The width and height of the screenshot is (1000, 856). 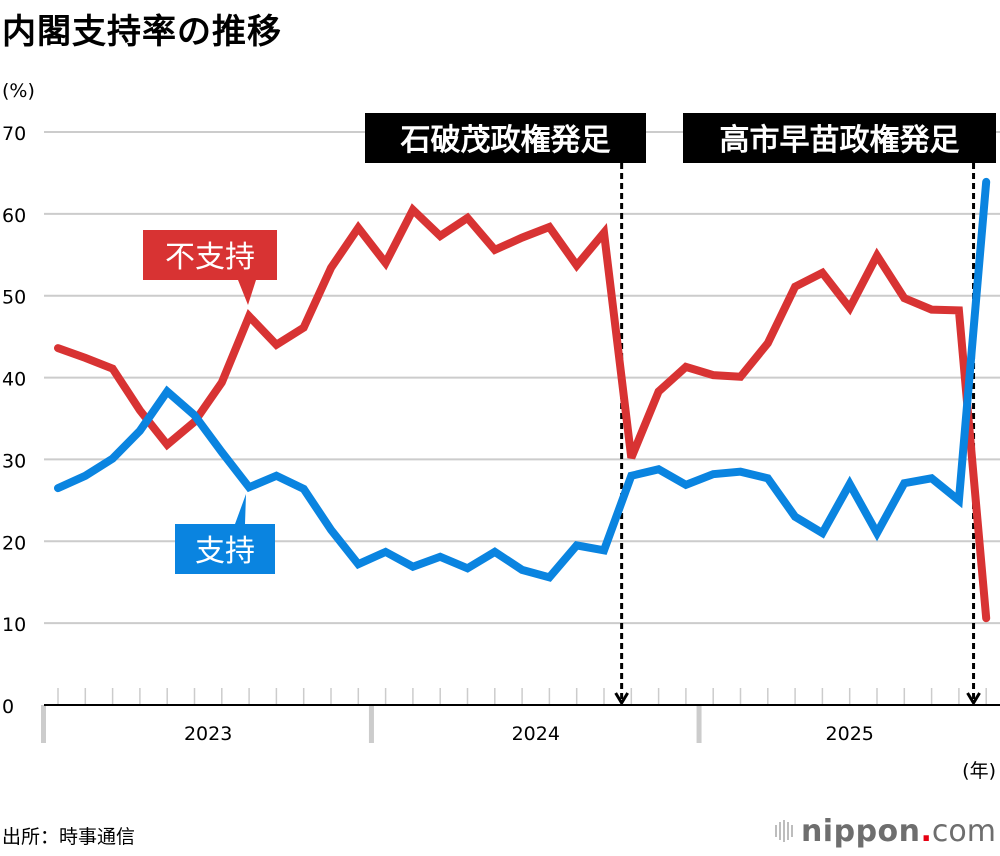 What do you see at coordinates (860, 831) in the screenshot?
I see `logo-name: nippon` at bounding box center [860, 831].